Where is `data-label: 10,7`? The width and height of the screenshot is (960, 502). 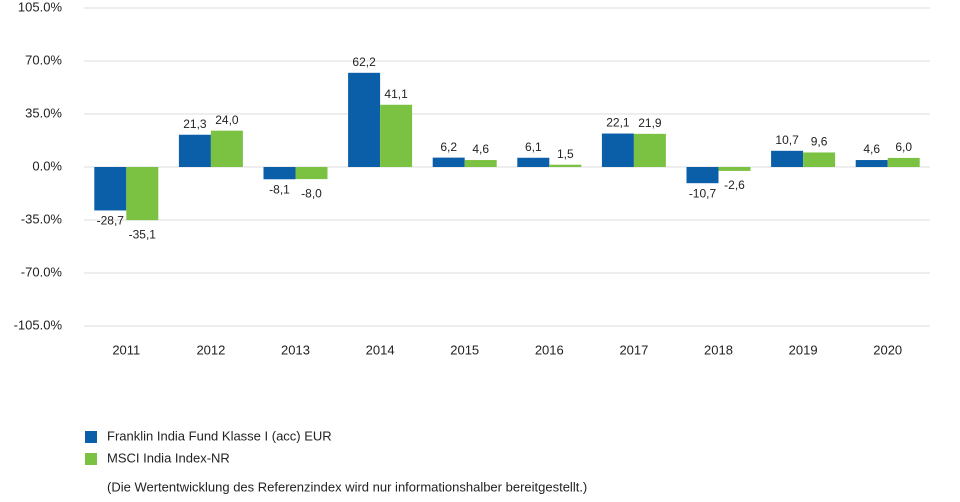 data-label: 10,7 is located at coordinates (787, 140).